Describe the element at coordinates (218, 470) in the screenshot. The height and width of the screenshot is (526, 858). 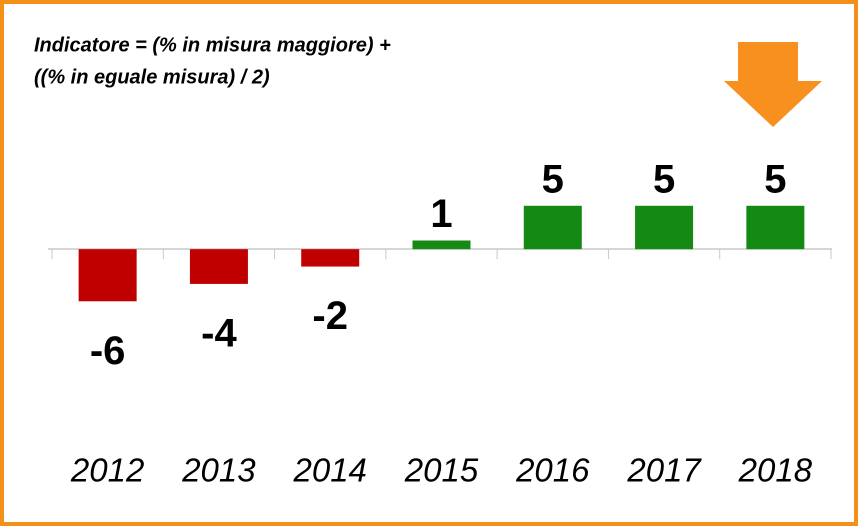
I see `x-tick-label: 2013` at that location.